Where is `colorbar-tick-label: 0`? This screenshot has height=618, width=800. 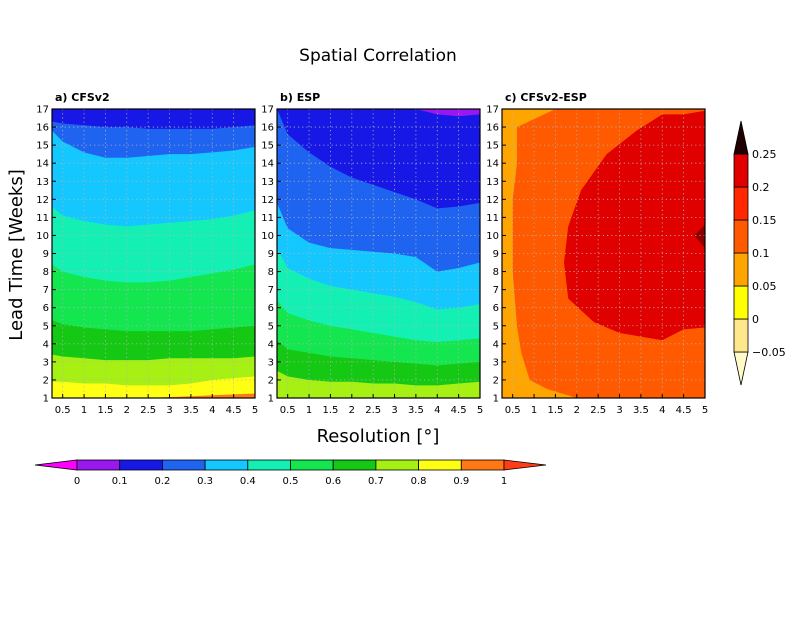
colorbar-tick-label: 0 is located at coordinates (77, 481).